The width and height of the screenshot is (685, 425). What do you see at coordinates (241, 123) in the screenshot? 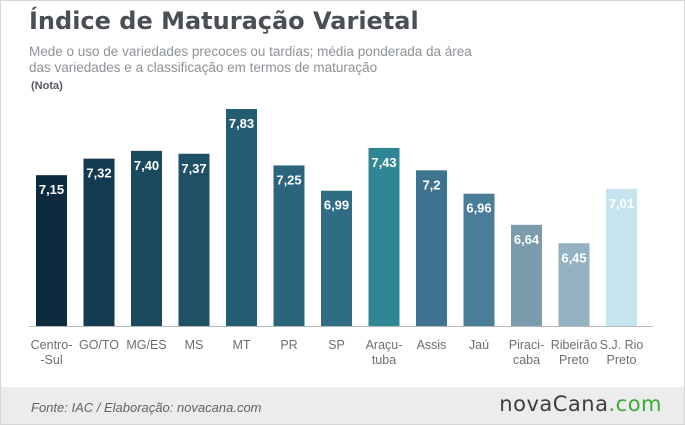
I see `bar-value-label-4: 7,83` at bounding box center [241, 123].